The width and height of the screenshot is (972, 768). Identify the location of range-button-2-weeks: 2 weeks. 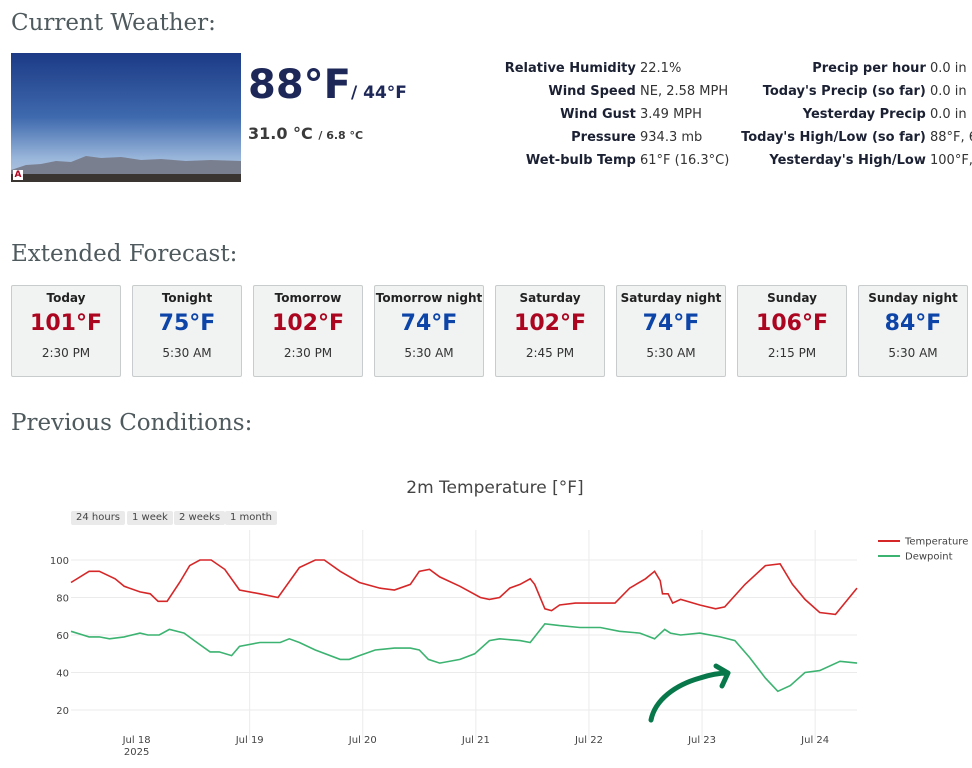
(200, 518).